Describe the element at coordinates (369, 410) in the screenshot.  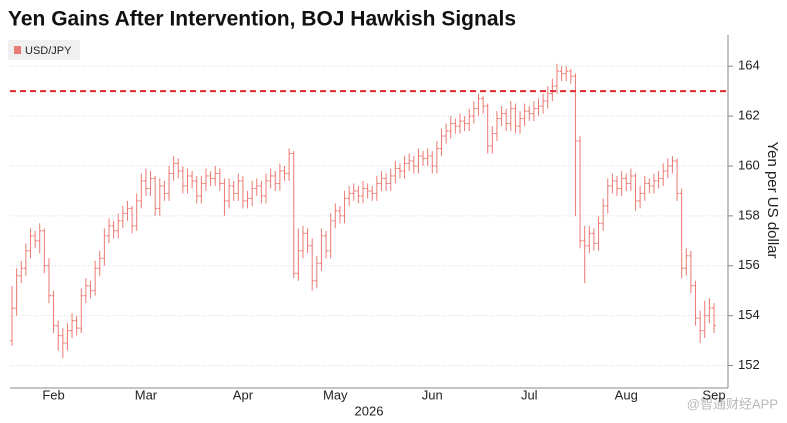
I see `x-axis-label: 2026` at that location.